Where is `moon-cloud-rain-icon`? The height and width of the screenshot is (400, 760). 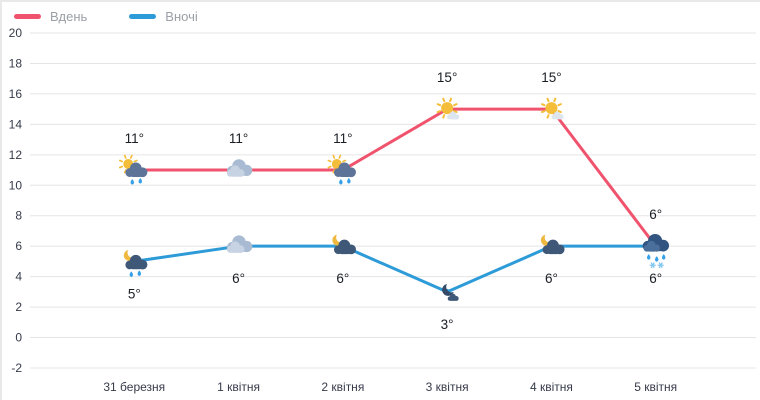
moon-cloud-rain-icon is located at coordinates (135, 263).